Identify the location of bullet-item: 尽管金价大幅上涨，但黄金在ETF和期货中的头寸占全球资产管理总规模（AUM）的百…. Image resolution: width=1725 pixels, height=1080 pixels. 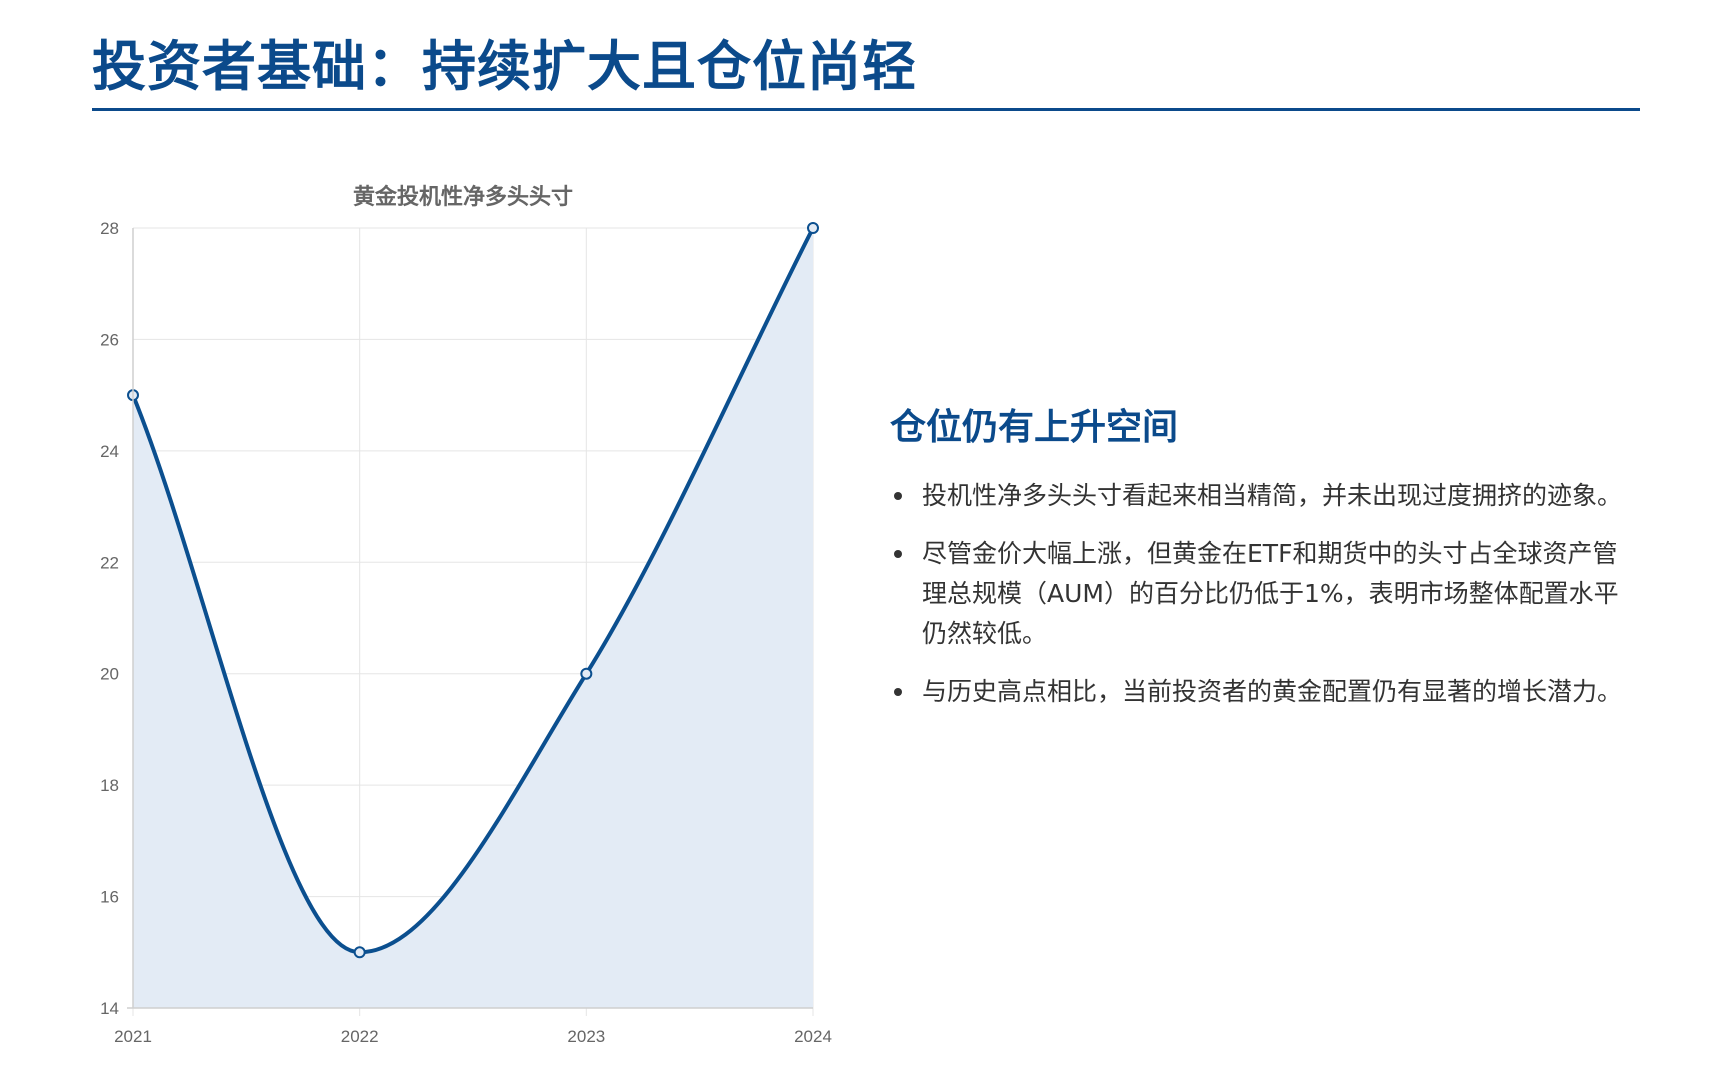
(1260, 594).